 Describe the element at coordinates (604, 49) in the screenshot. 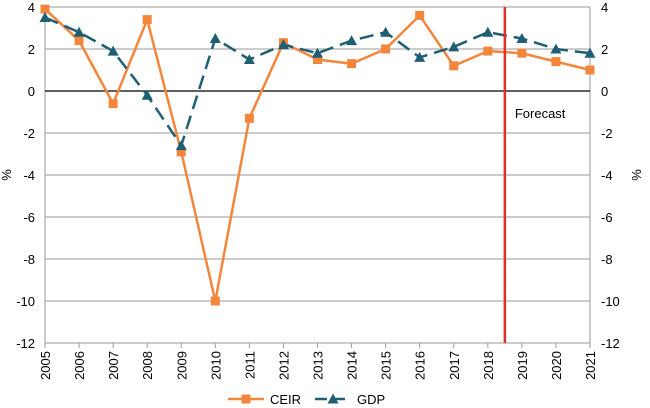

I see `y-tick-label-right: 2` at that location.